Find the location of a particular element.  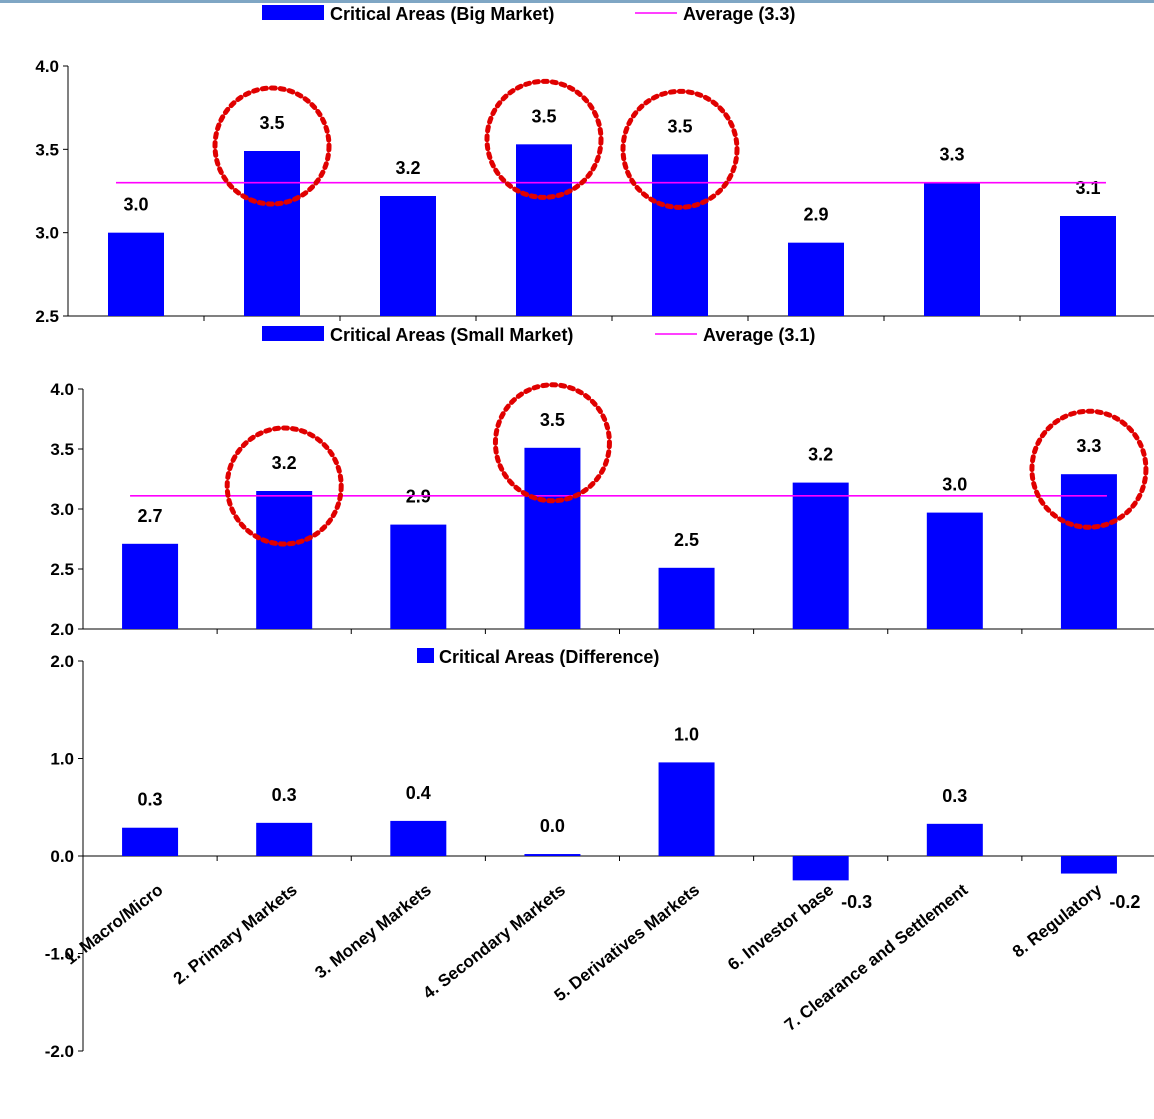

y-tick-label: -2.0 is located at coordinates (59, 1051).